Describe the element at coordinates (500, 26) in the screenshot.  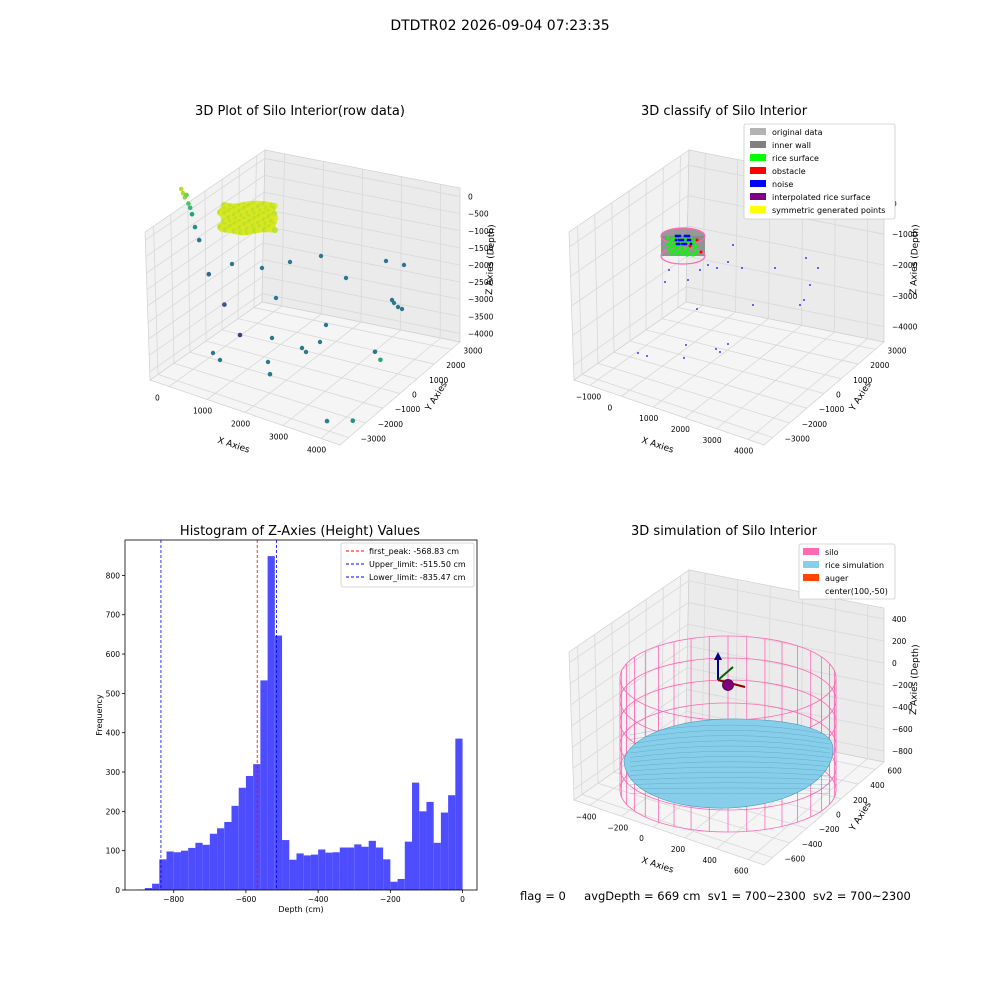
I see `figure-title: DTDTR02 2026-09-04 07:23:35` at that location.